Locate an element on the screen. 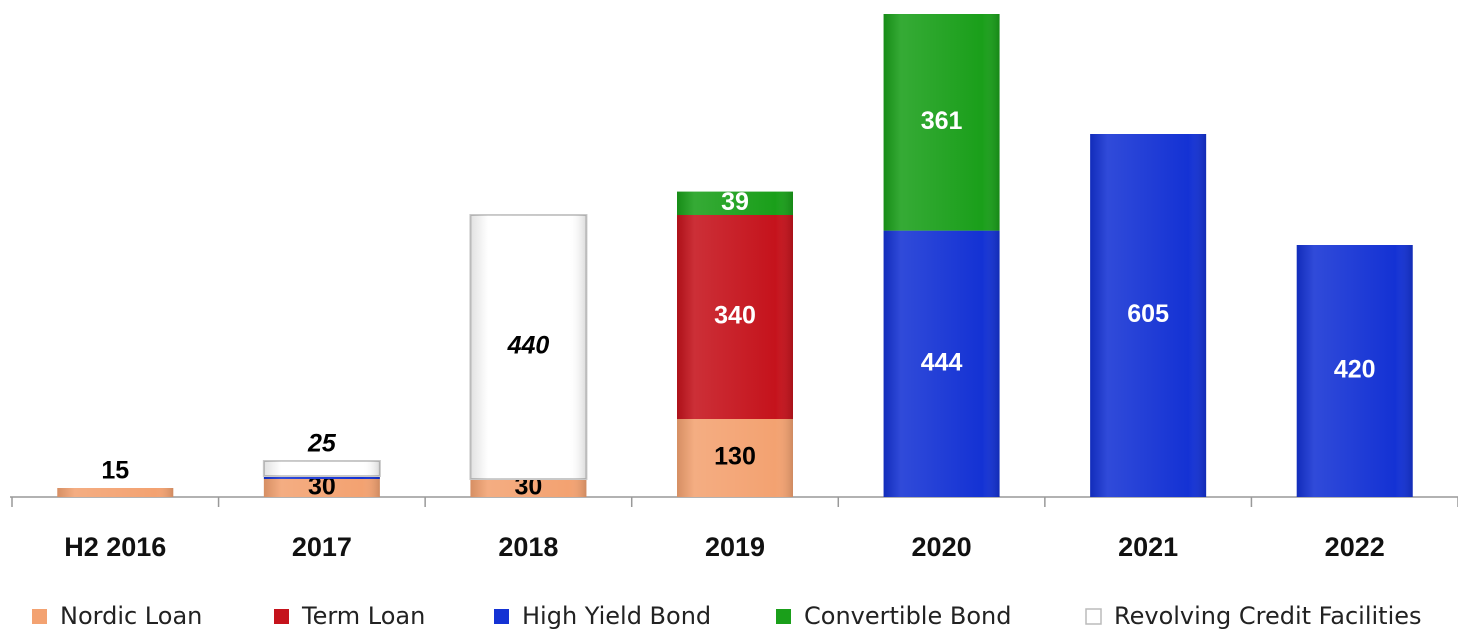 This screenshot has height=633, width=1458. data-label: 130 is located at coordinates (735, 457).